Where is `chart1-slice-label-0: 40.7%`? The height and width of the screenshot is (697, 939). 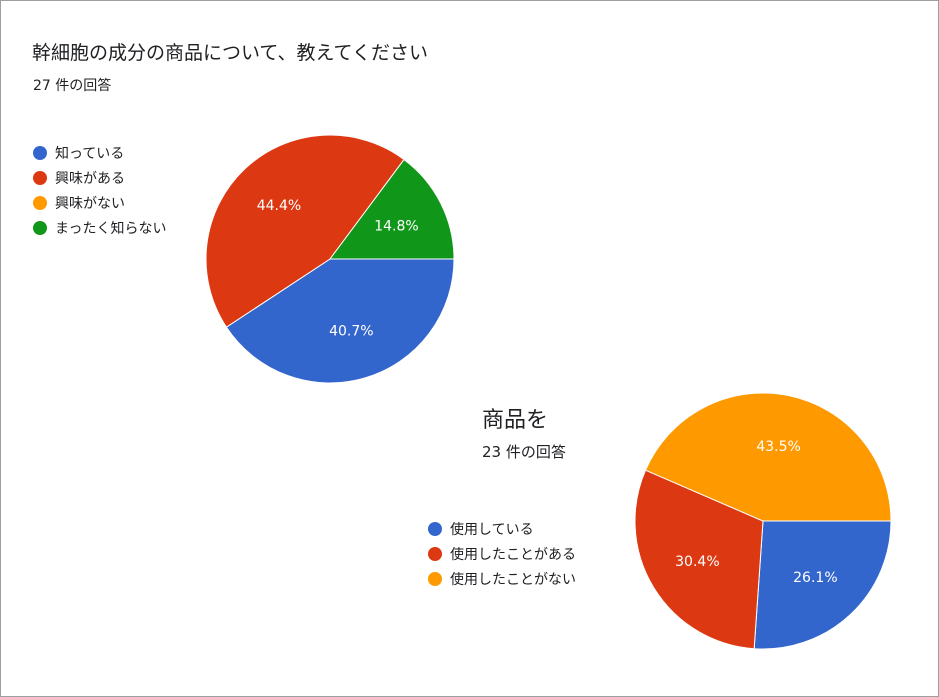
chart1-slice-label-0: 40.7% is located at coordinates (351, 331).